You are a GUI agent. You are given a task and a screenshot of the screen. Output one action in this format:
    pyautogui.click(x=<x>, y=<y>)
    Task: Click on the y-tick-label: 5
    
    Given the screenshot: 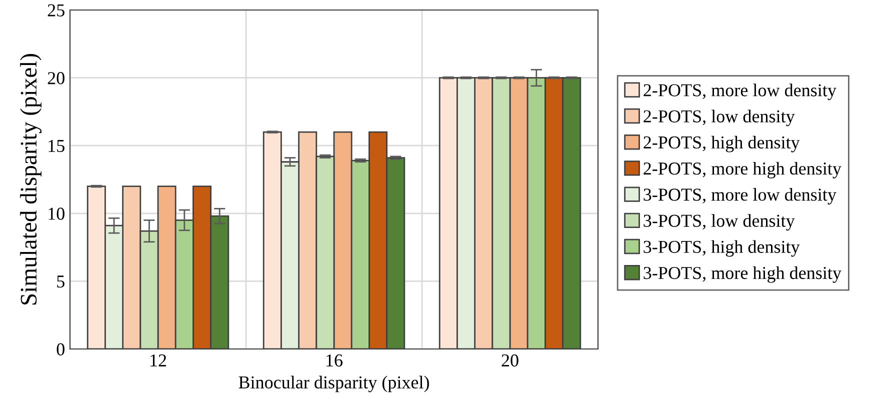 What is the action you would take?
    pyautogui.click(x=60, y=282)
    